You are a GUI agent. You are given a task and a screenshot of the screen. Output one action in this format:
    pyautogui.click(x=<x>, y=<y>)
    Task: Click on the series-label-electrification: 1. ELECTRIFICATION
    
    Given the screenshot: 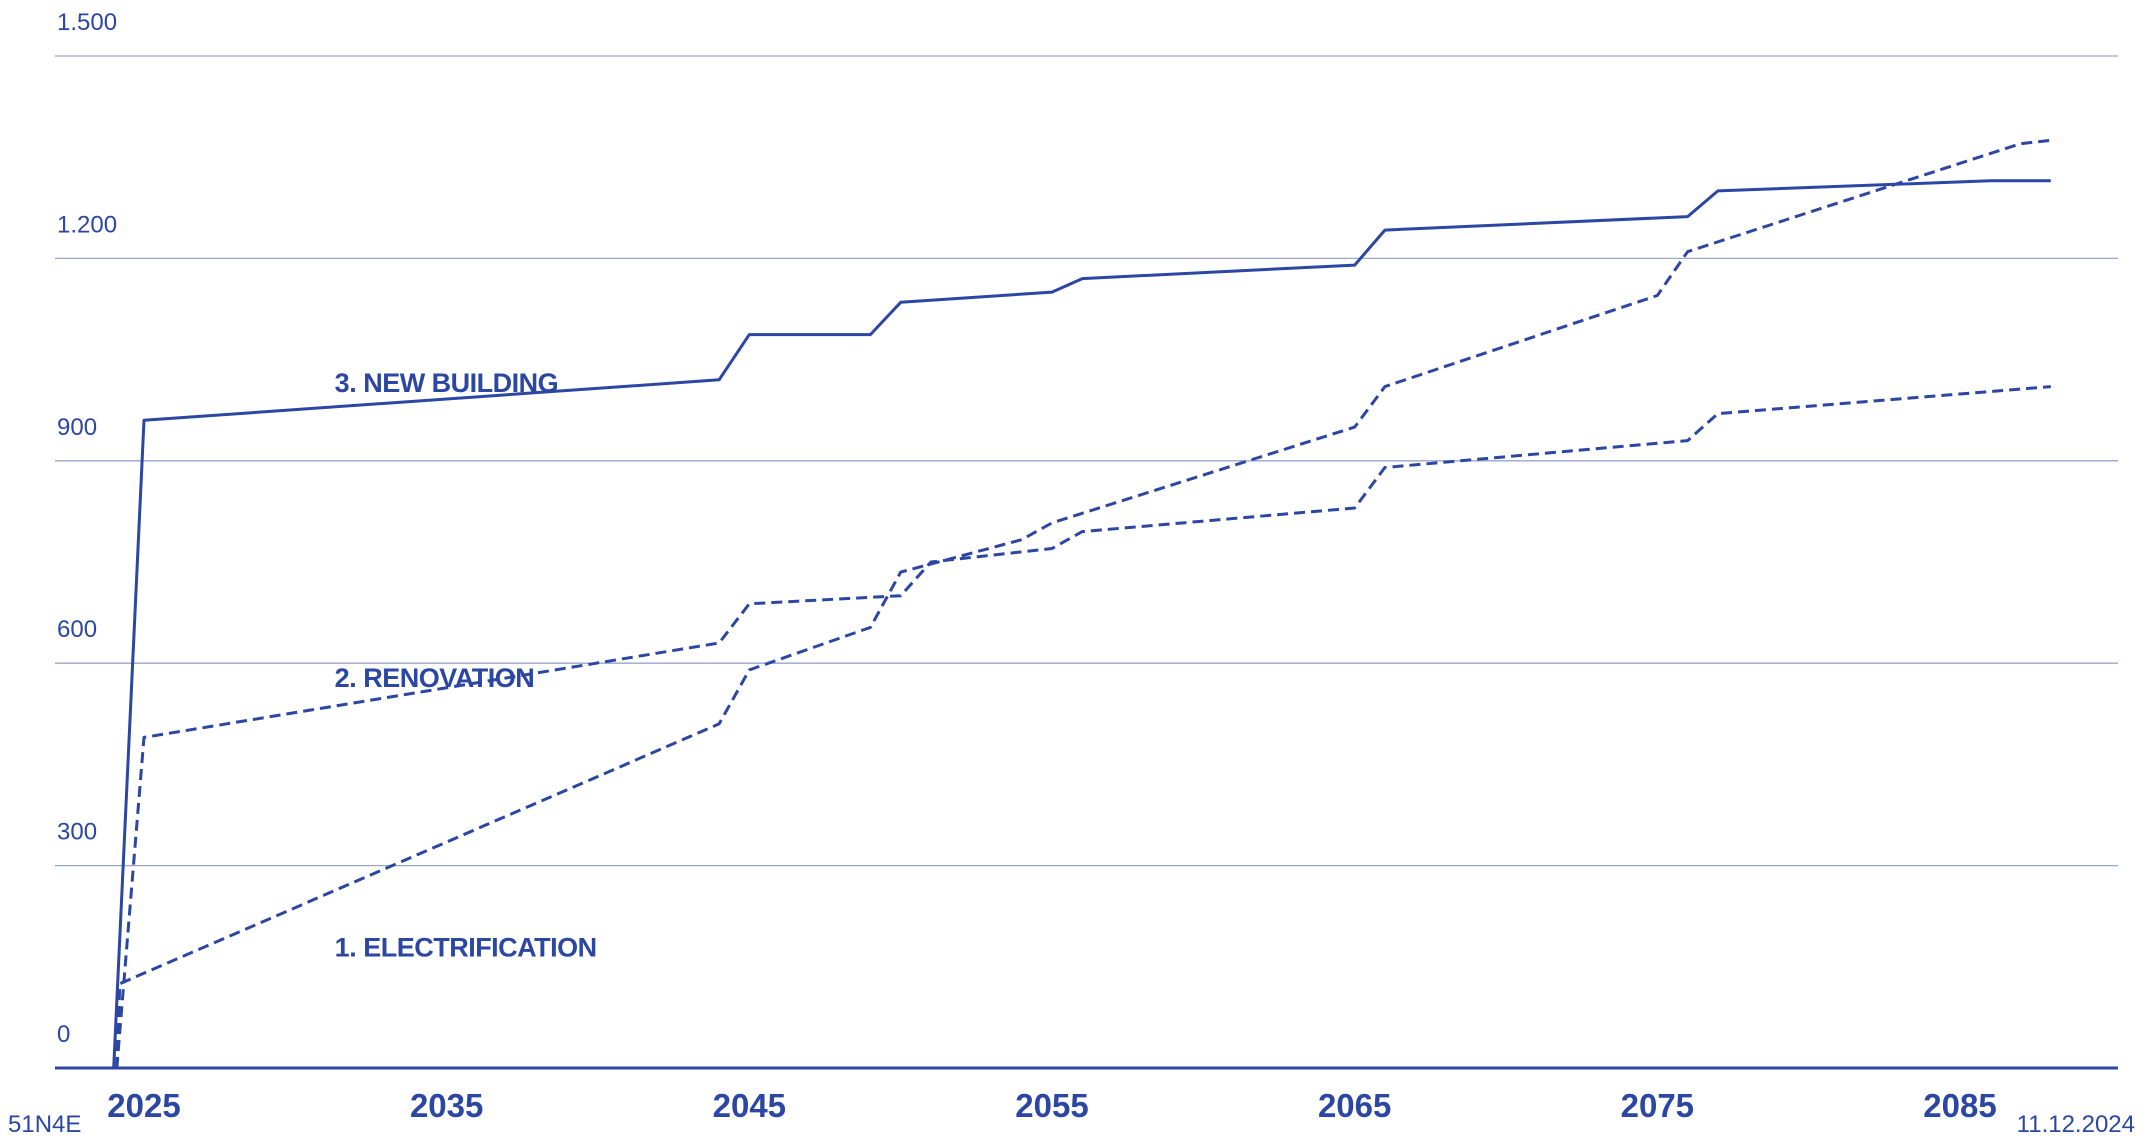 What is the action you would take?
    pyautogui.click(x=466, y=948)
    